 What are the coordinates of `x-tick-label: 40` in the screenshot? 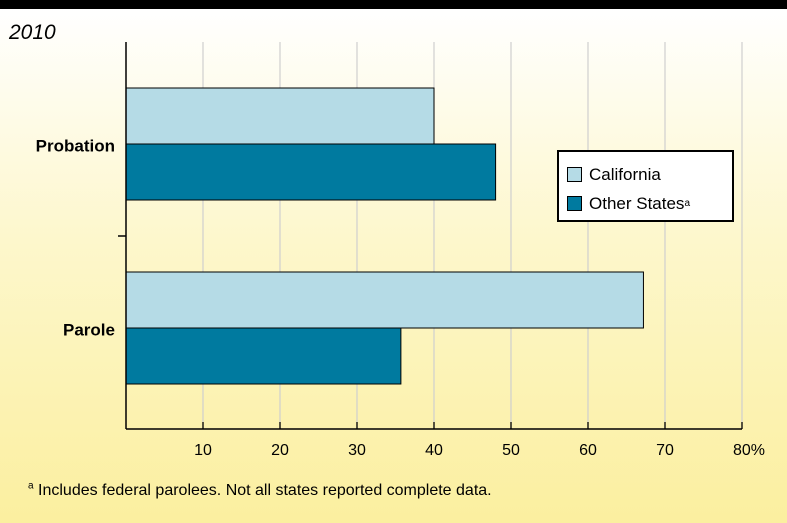 It's located at (434, 450).